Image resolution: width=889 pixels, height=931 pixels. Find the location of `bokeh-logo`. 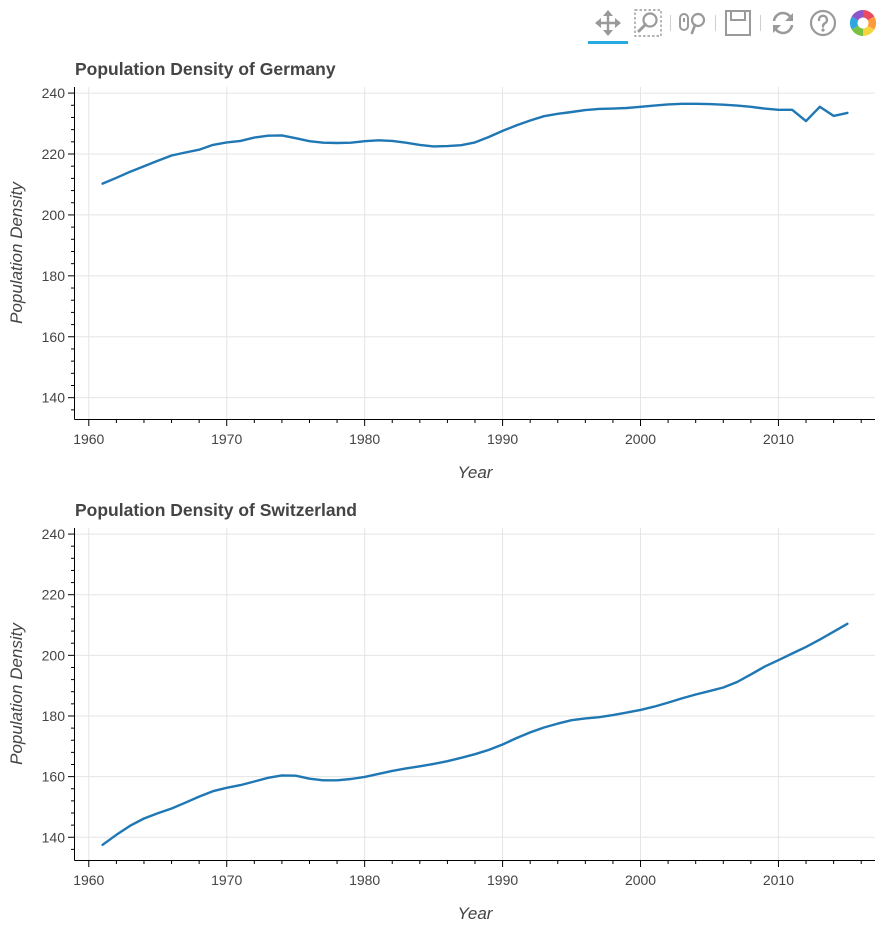

bokeh-logo is located at coordinates (863, 23).